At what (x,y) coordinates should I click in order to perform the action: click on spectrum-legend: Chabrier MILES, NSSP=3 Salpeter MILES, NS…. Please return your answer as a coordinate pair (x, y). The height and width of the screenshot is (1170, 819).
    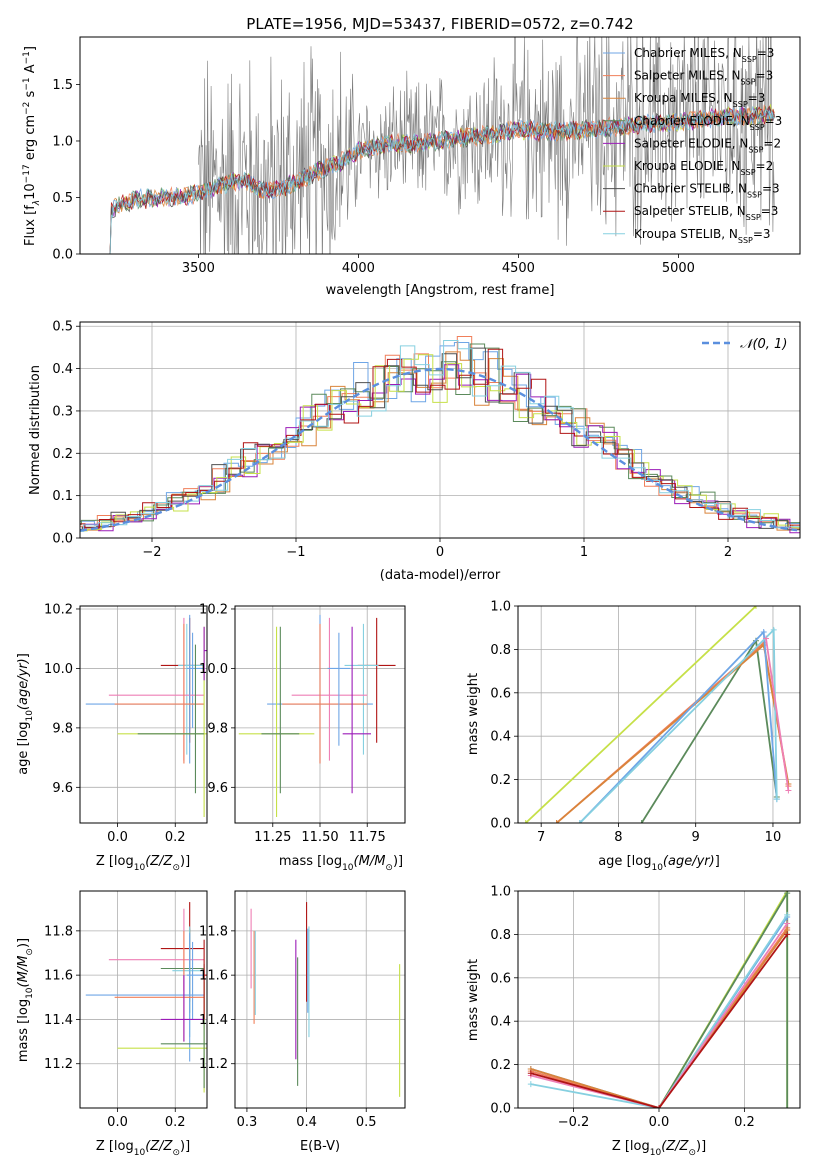
    Looking at the image, I should click on (692, 145).